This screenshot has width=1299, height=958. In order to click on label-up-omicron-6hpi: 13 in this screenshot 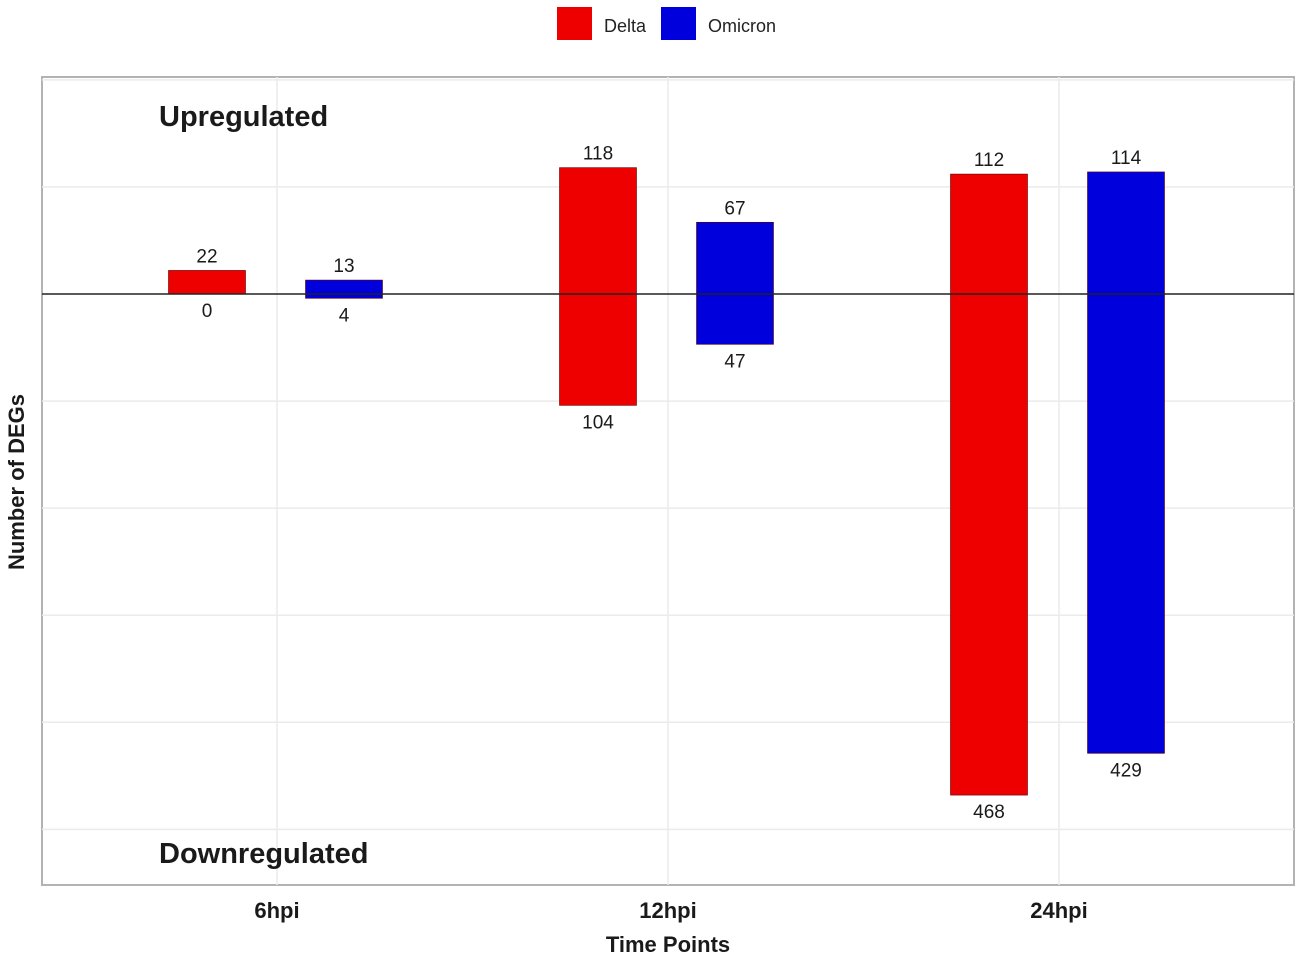, I will do `click(343, 266)`.